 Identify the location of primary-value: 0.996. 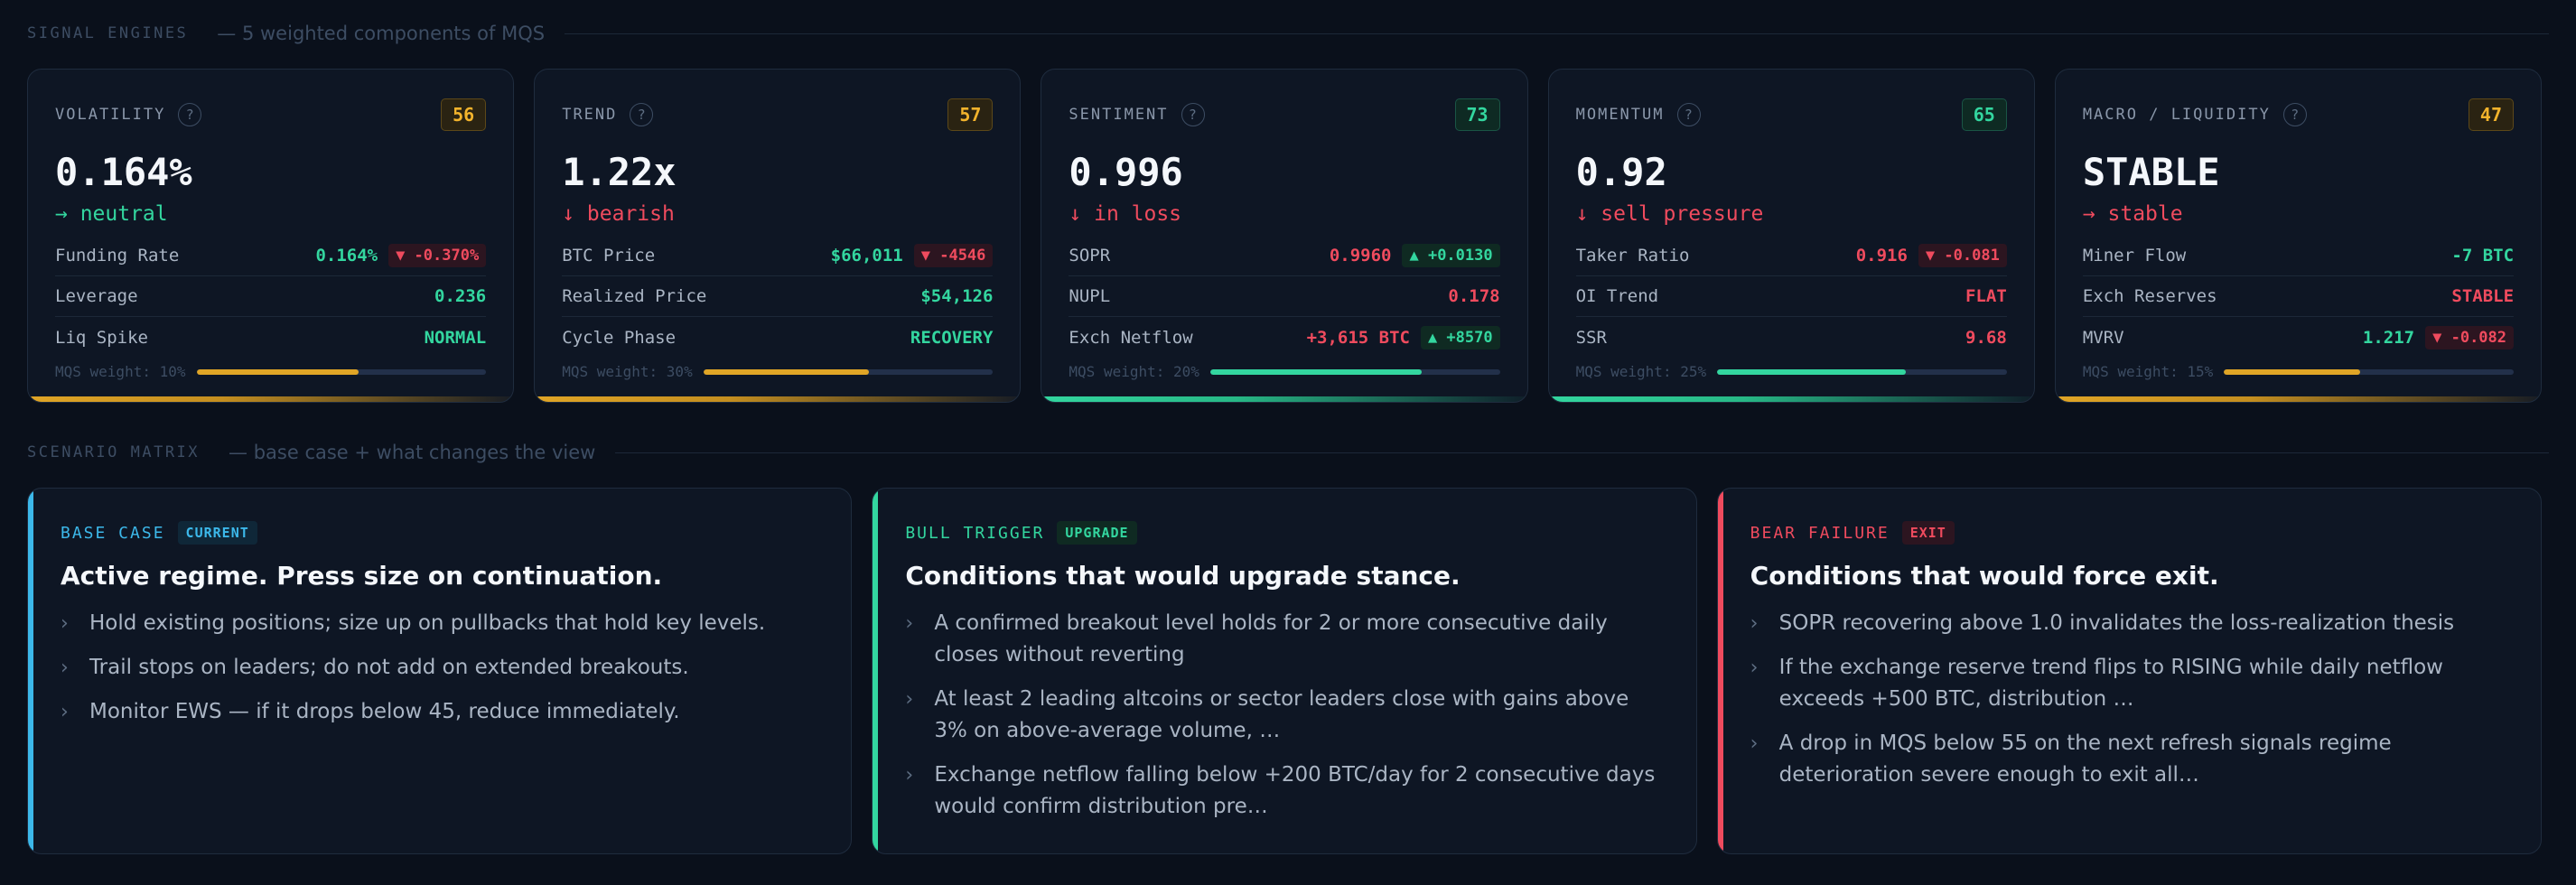
(1126, 172).